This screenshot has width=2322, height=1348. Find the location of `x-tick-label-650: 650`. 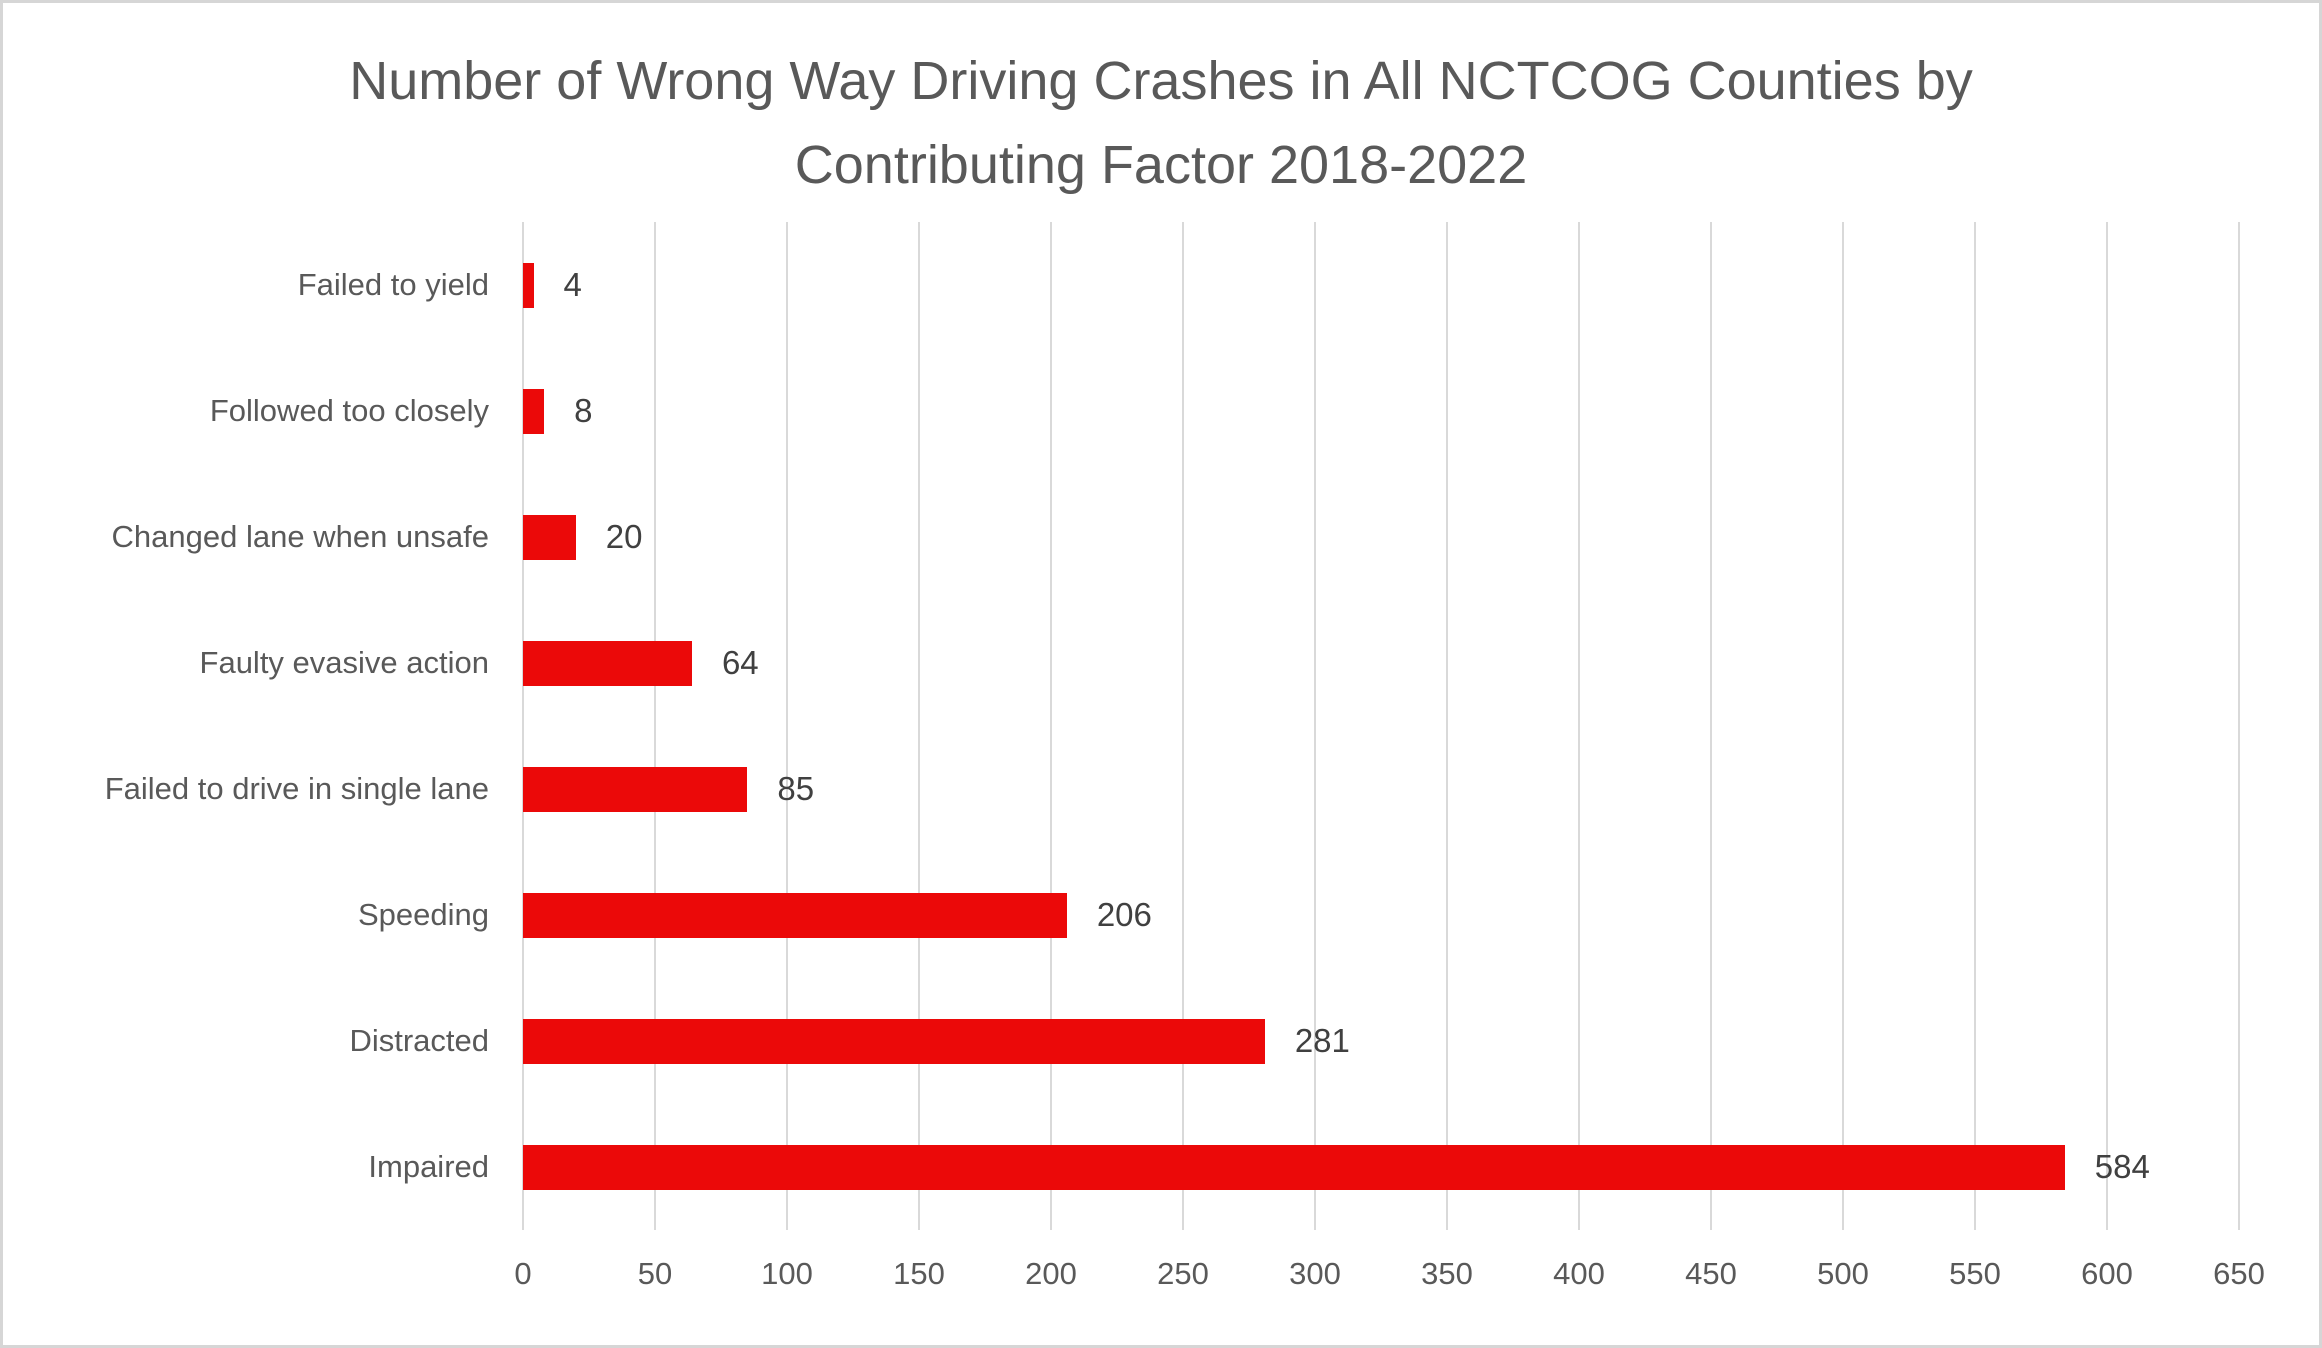

x-tick-label-650: 650 is located at coordinates (2239, 1273).